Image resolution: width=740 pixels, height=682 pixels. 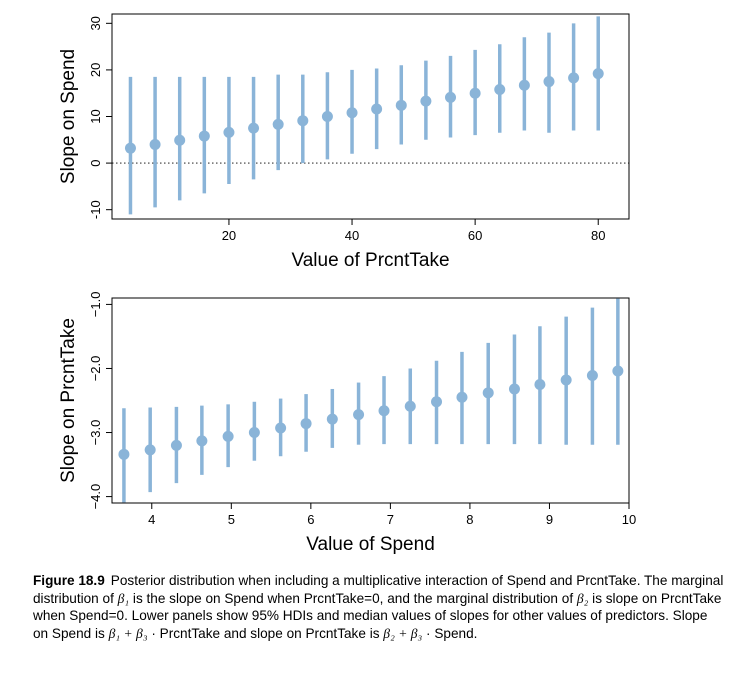 I want to click on caption-beta2-beta3: β₂ + β₃, so click(x=403, y=633).